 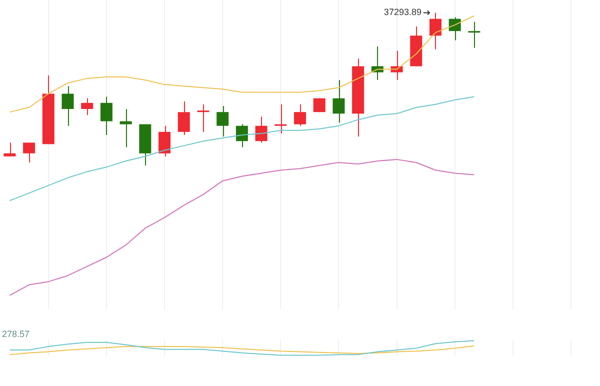 I want to click on annotation: 37293.89, so click(x=403, y=12).